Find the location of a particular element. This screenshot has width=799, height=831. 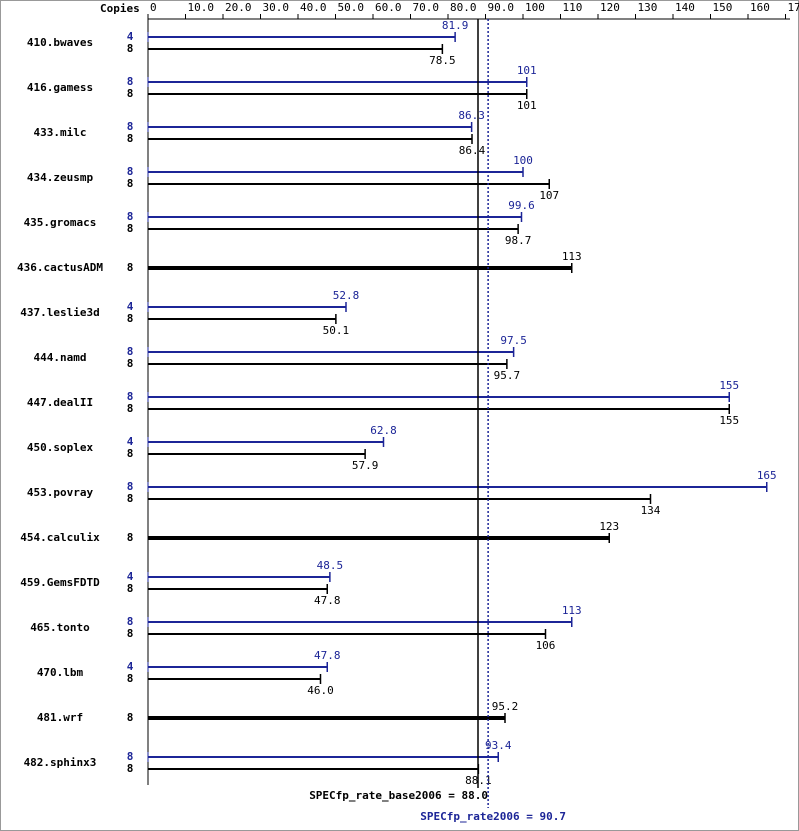

benchmark-name: 433.milc is located at coordinates (60, 132).